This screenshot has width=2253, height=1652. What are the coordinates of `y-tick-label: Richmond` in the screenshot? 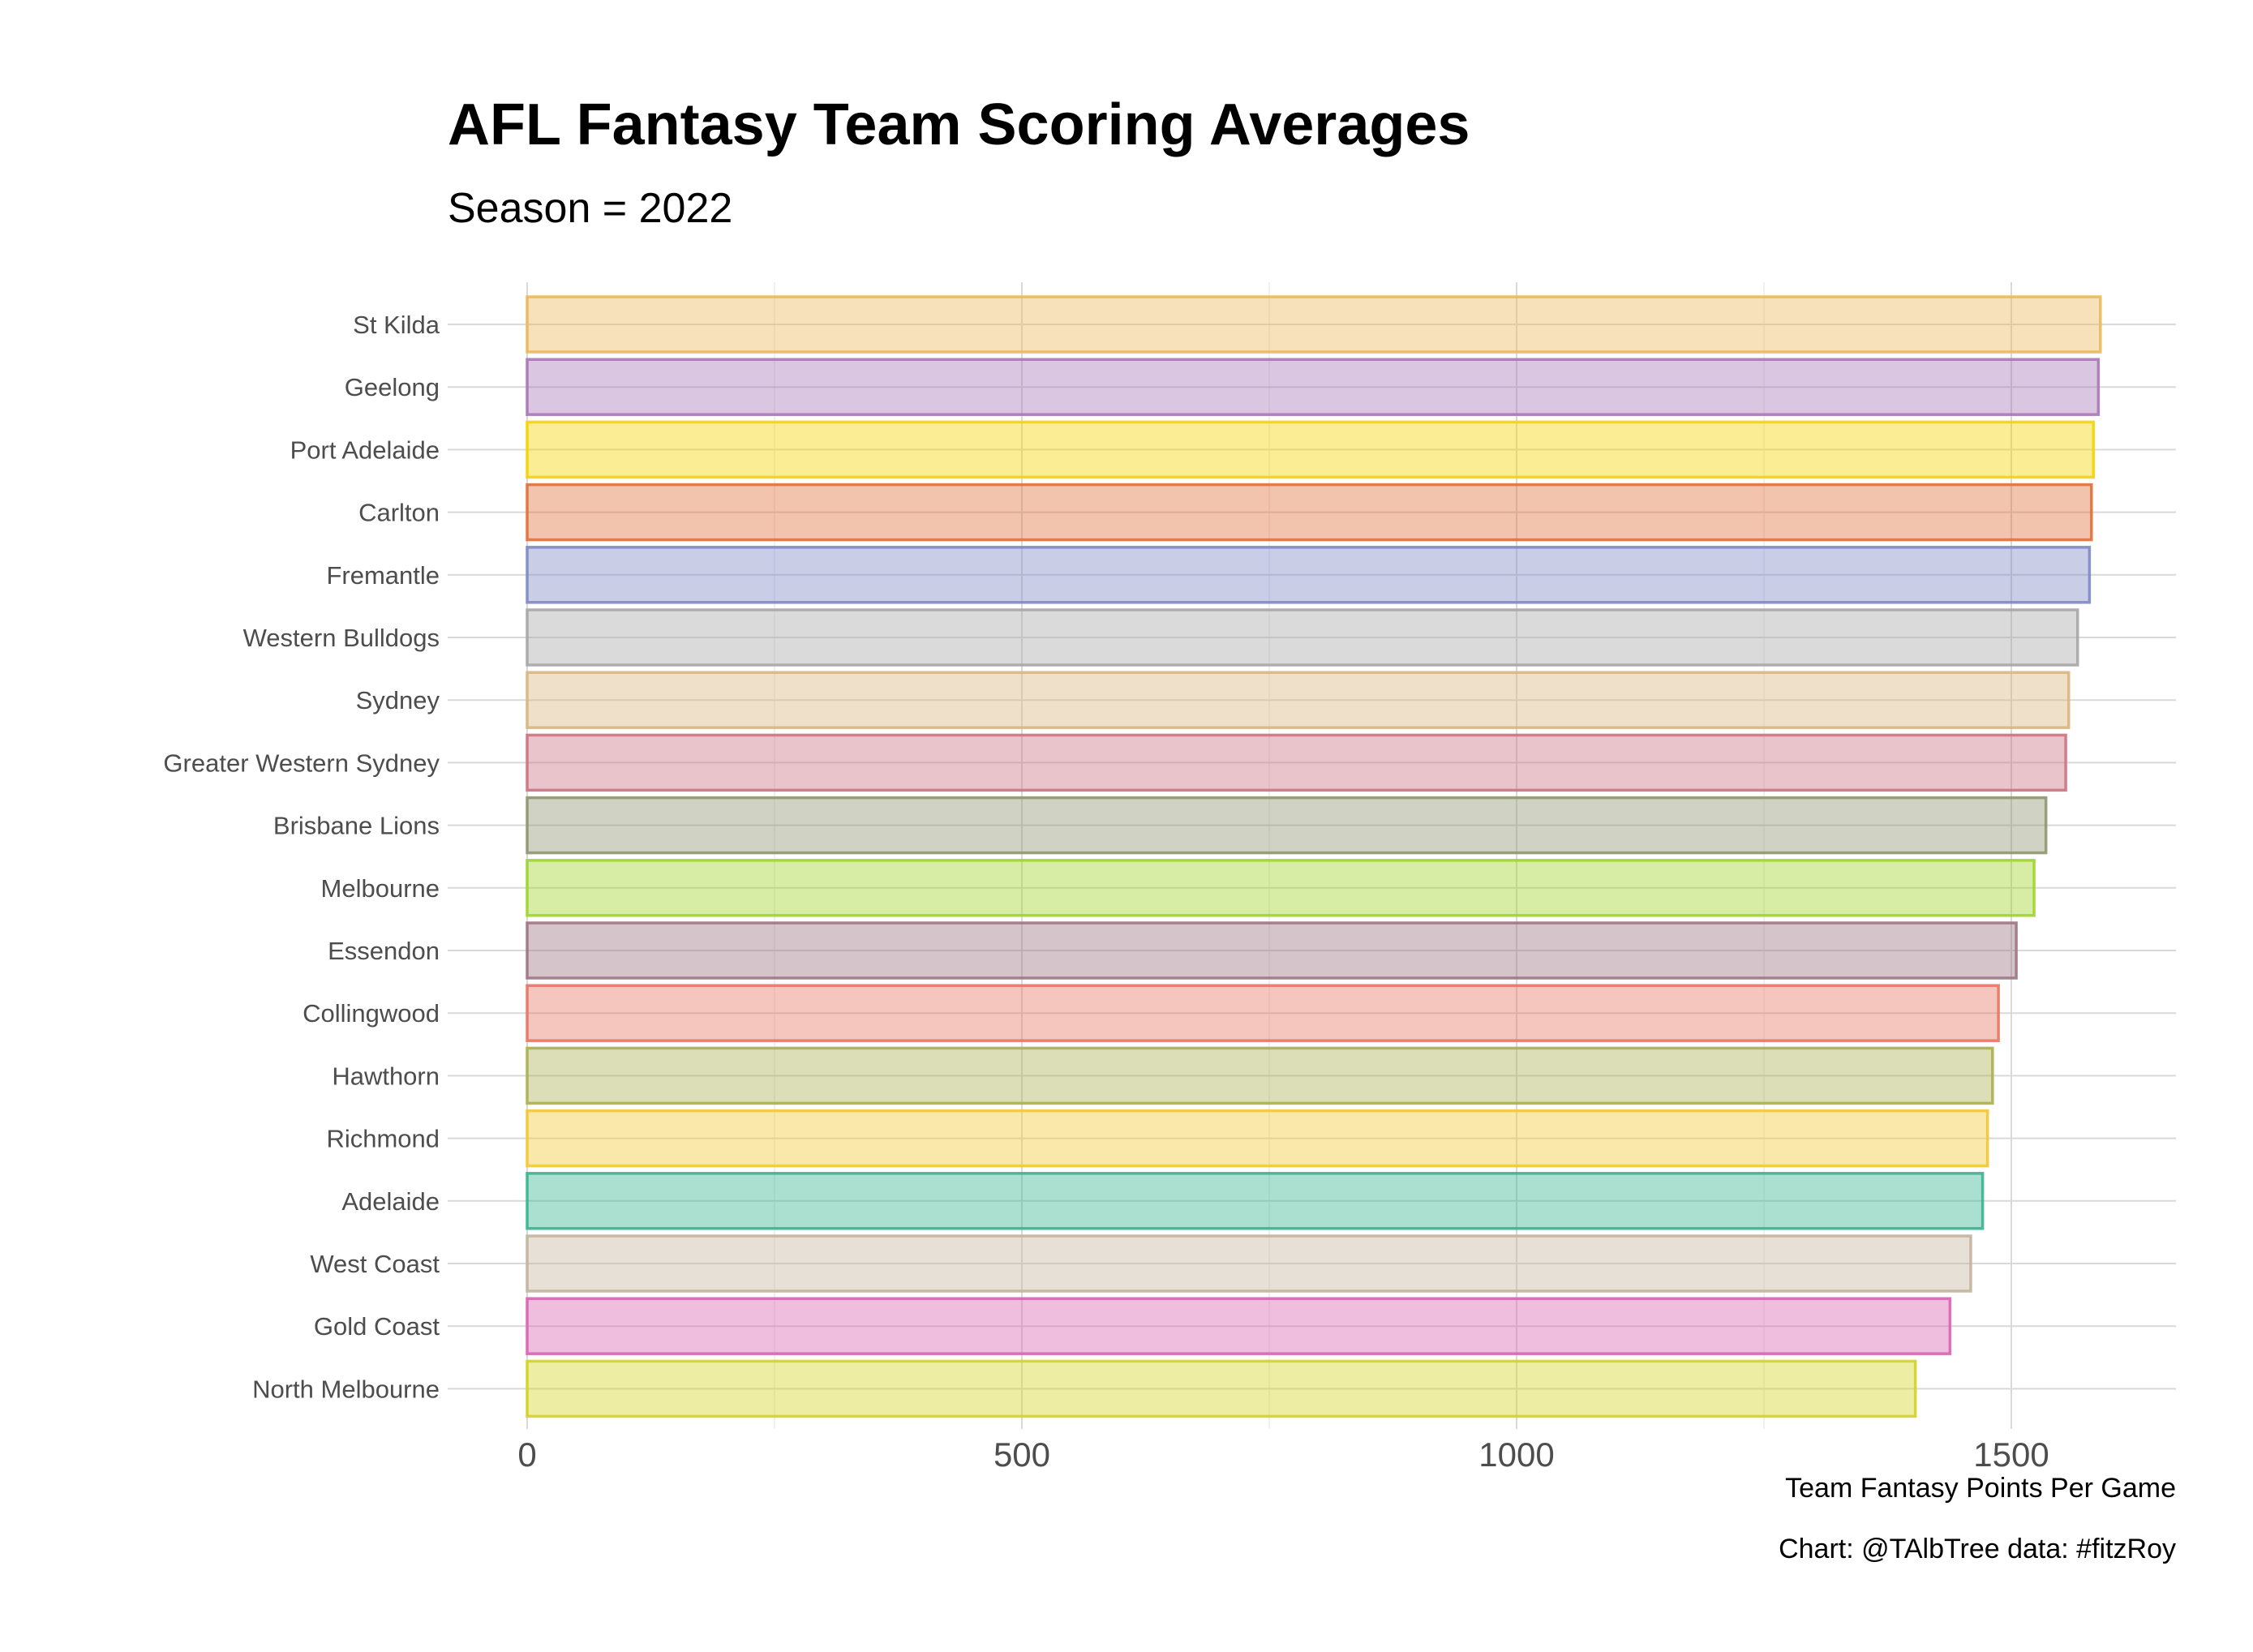 It's located at (383, 1139).